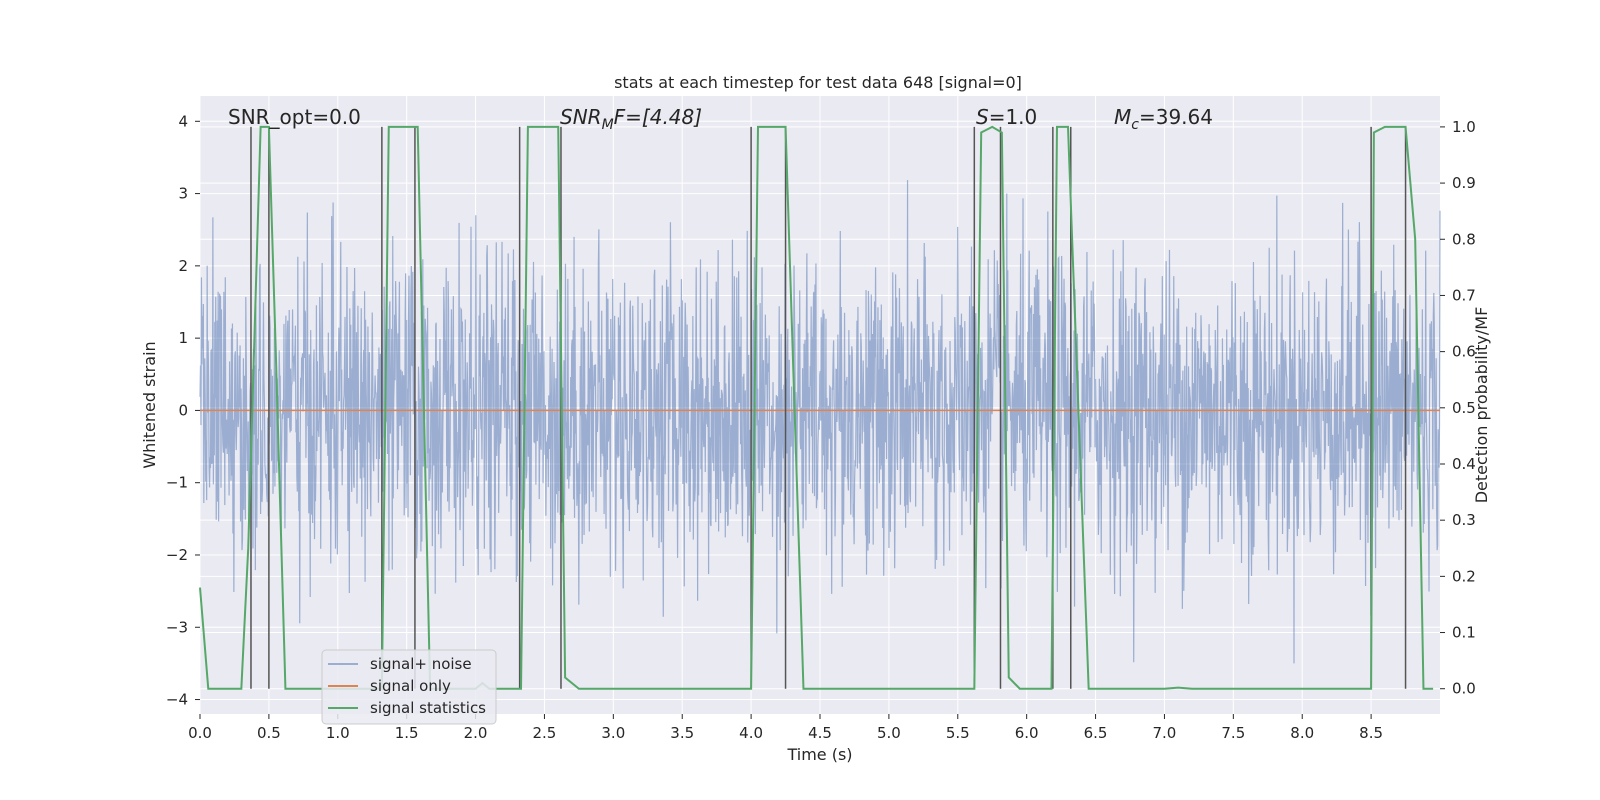  I want to click on x-tick-label: 5.5, so click(958, 733).